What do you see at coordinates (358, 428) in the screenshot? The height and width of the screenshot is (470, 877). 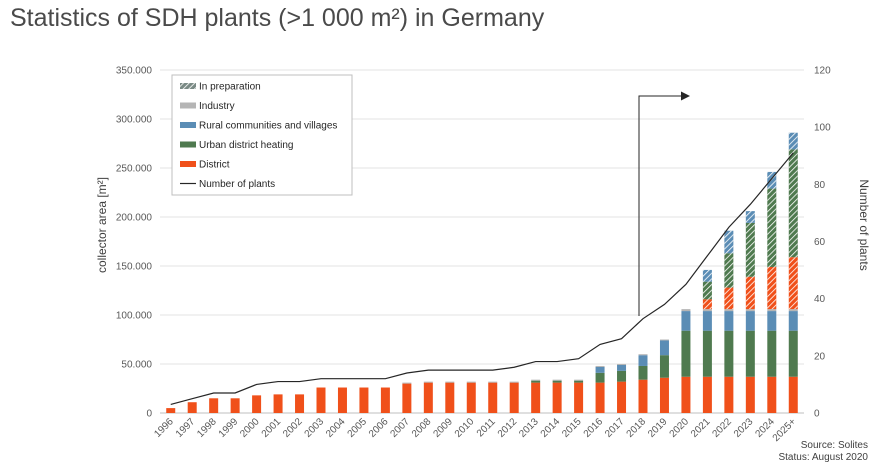 I see `x-tick-label: 2005` at bounding box center [358, 428].